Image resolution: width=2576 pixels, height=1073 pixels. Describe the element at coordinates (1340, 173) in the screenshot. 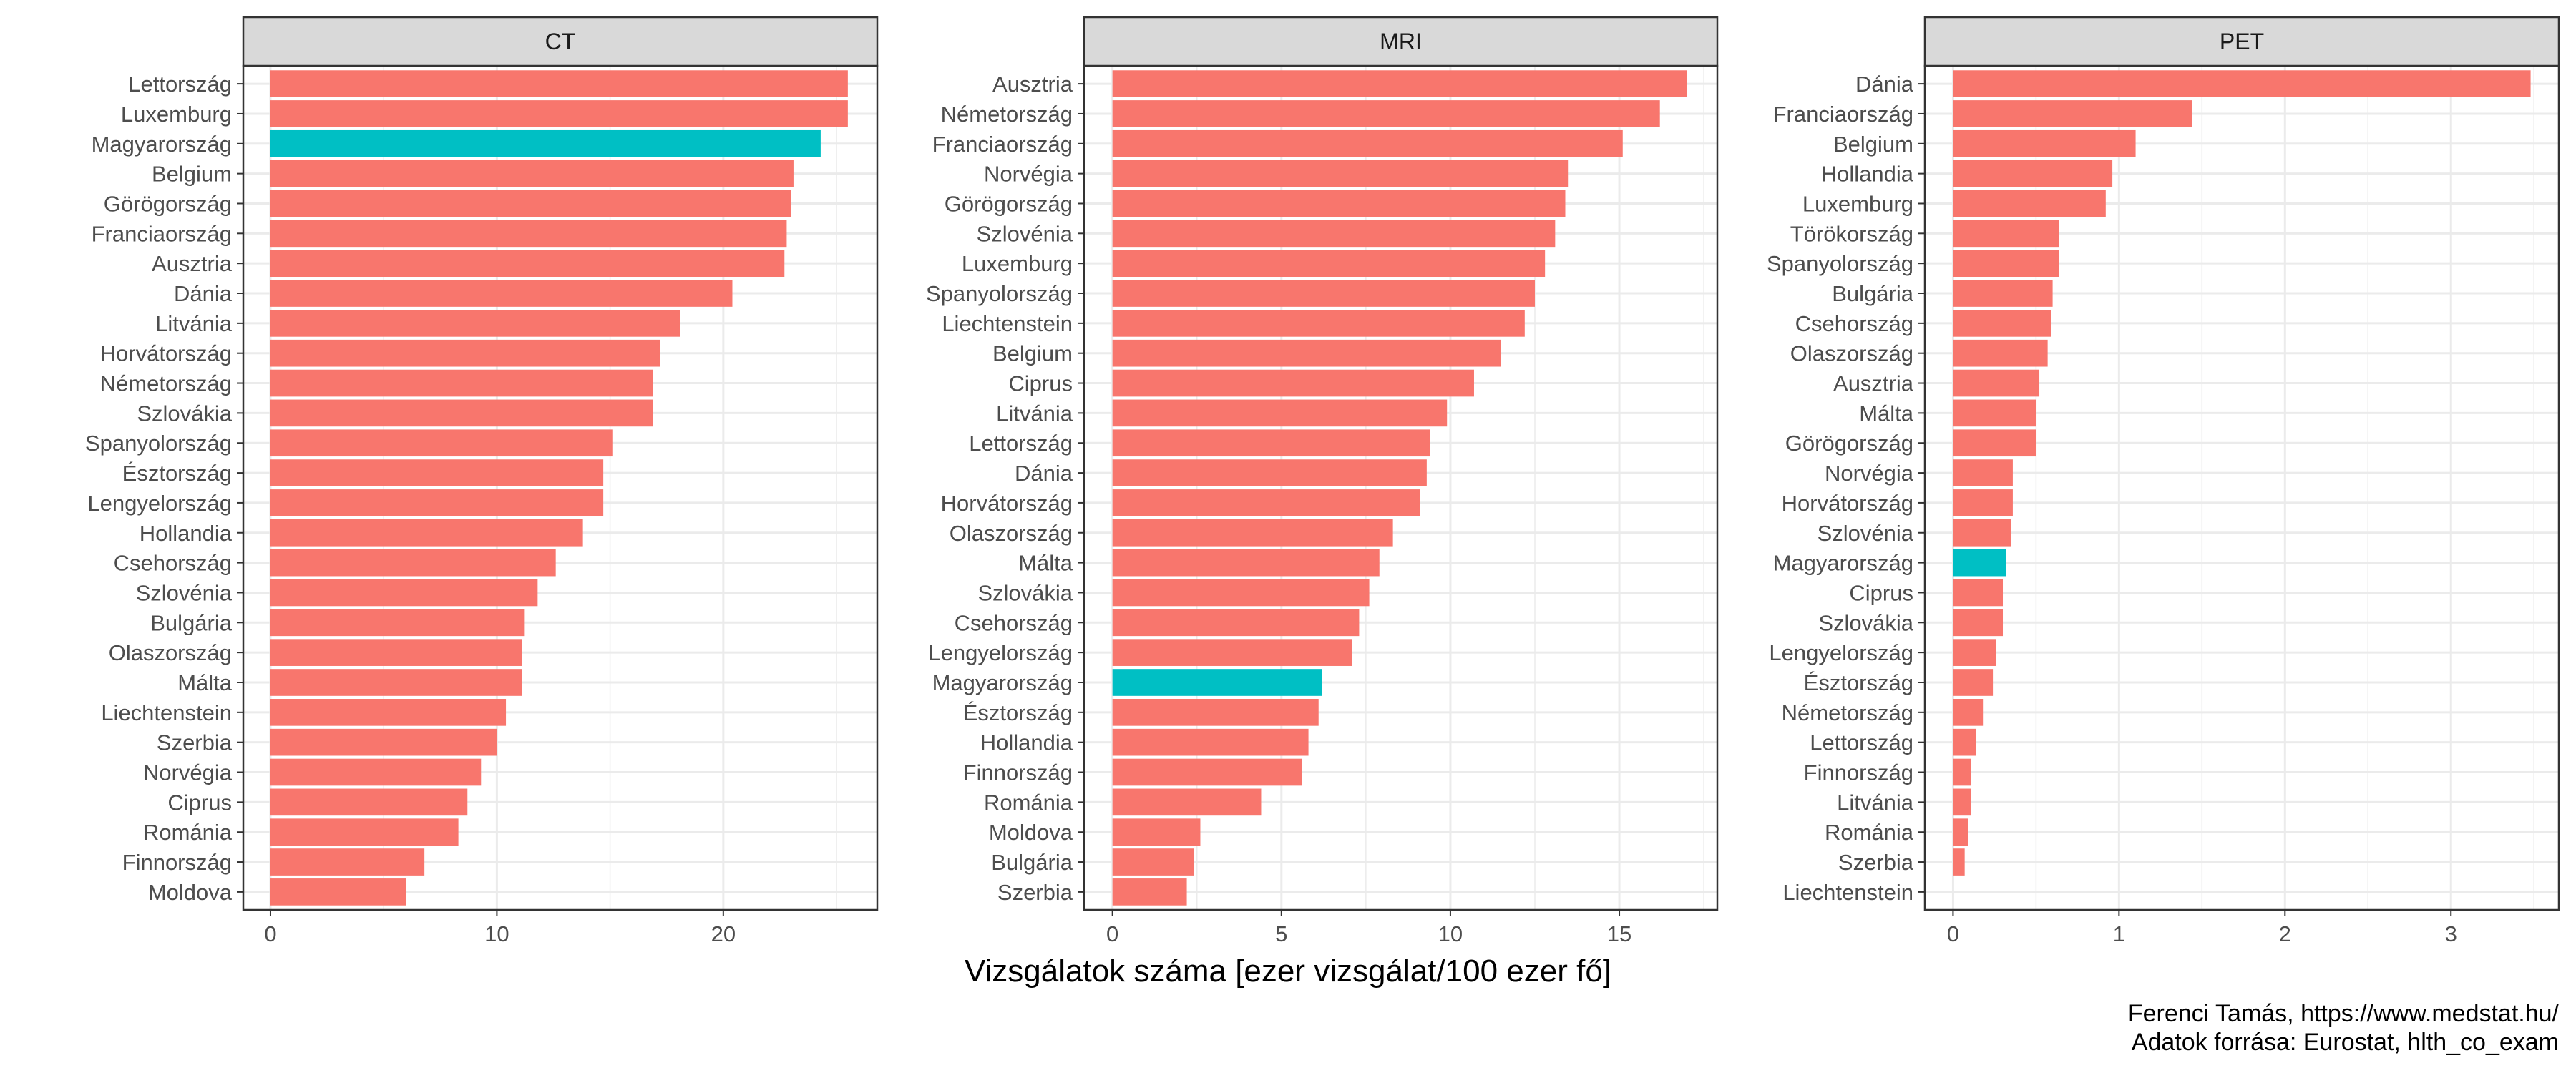

I see `bar-norvegia` at that location.